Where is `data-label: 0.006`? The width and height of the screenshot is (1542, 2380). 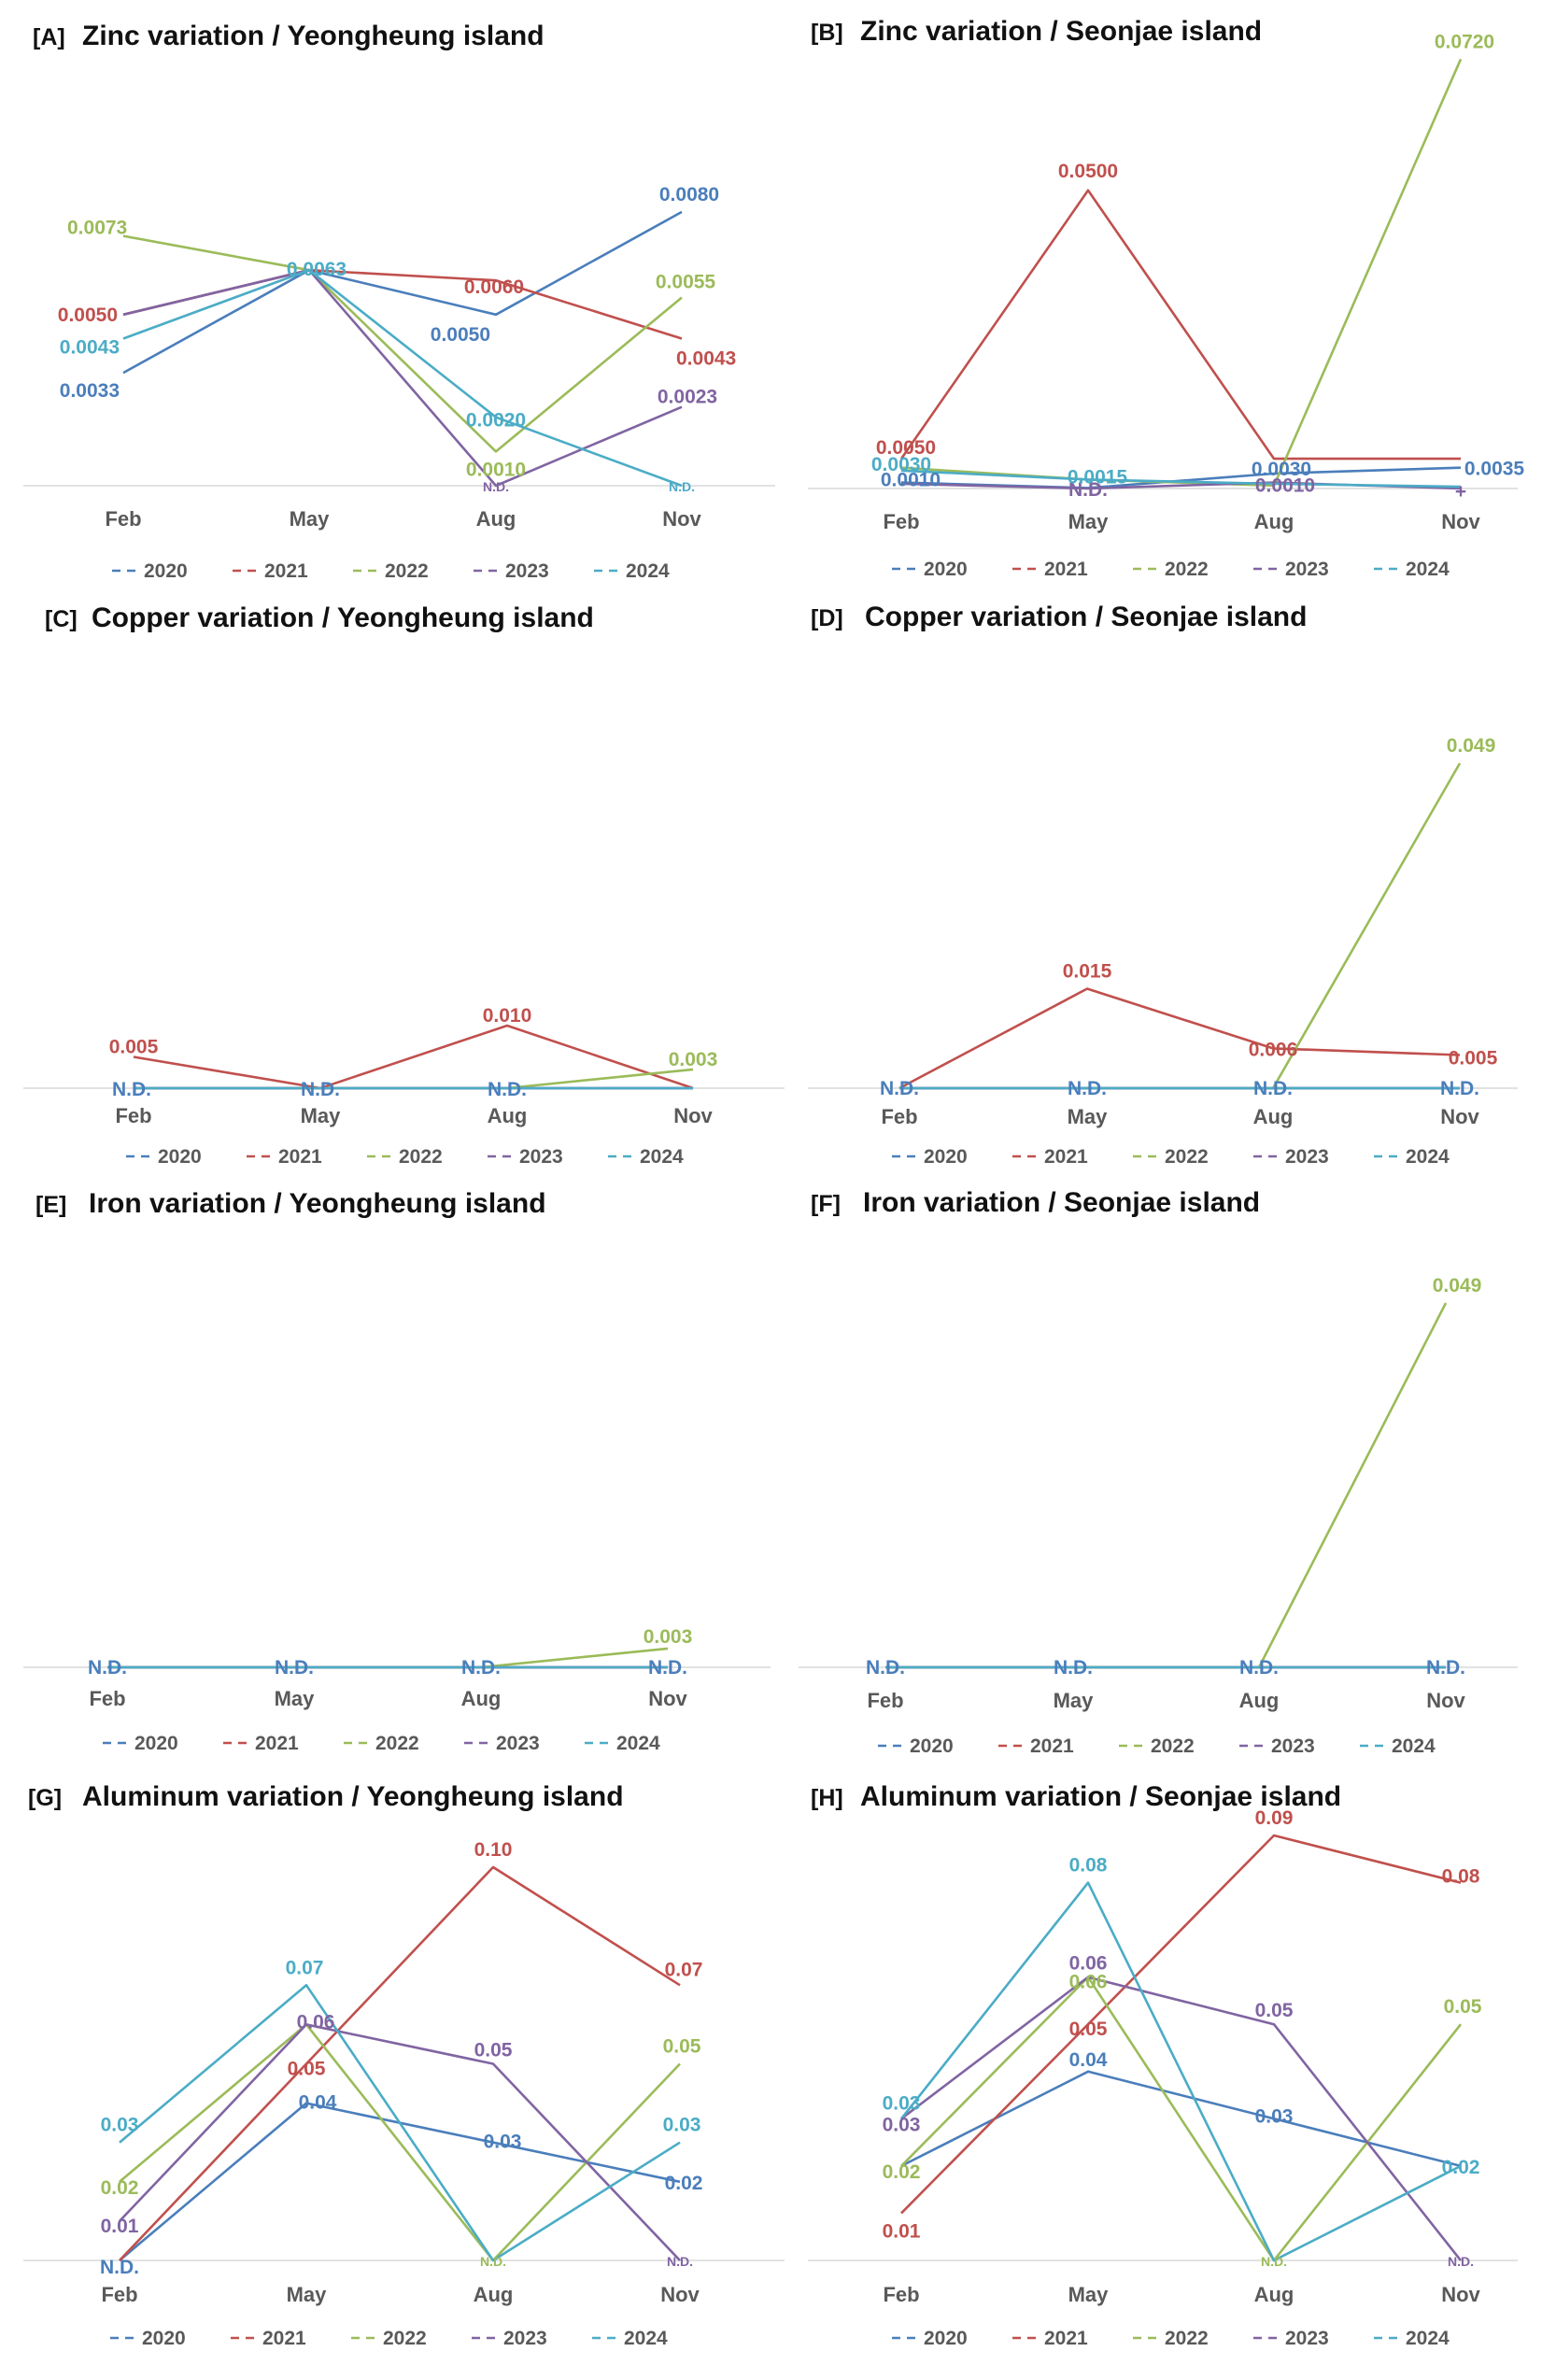 data-label: 0.006 is located at coordinates (1273, 1049).